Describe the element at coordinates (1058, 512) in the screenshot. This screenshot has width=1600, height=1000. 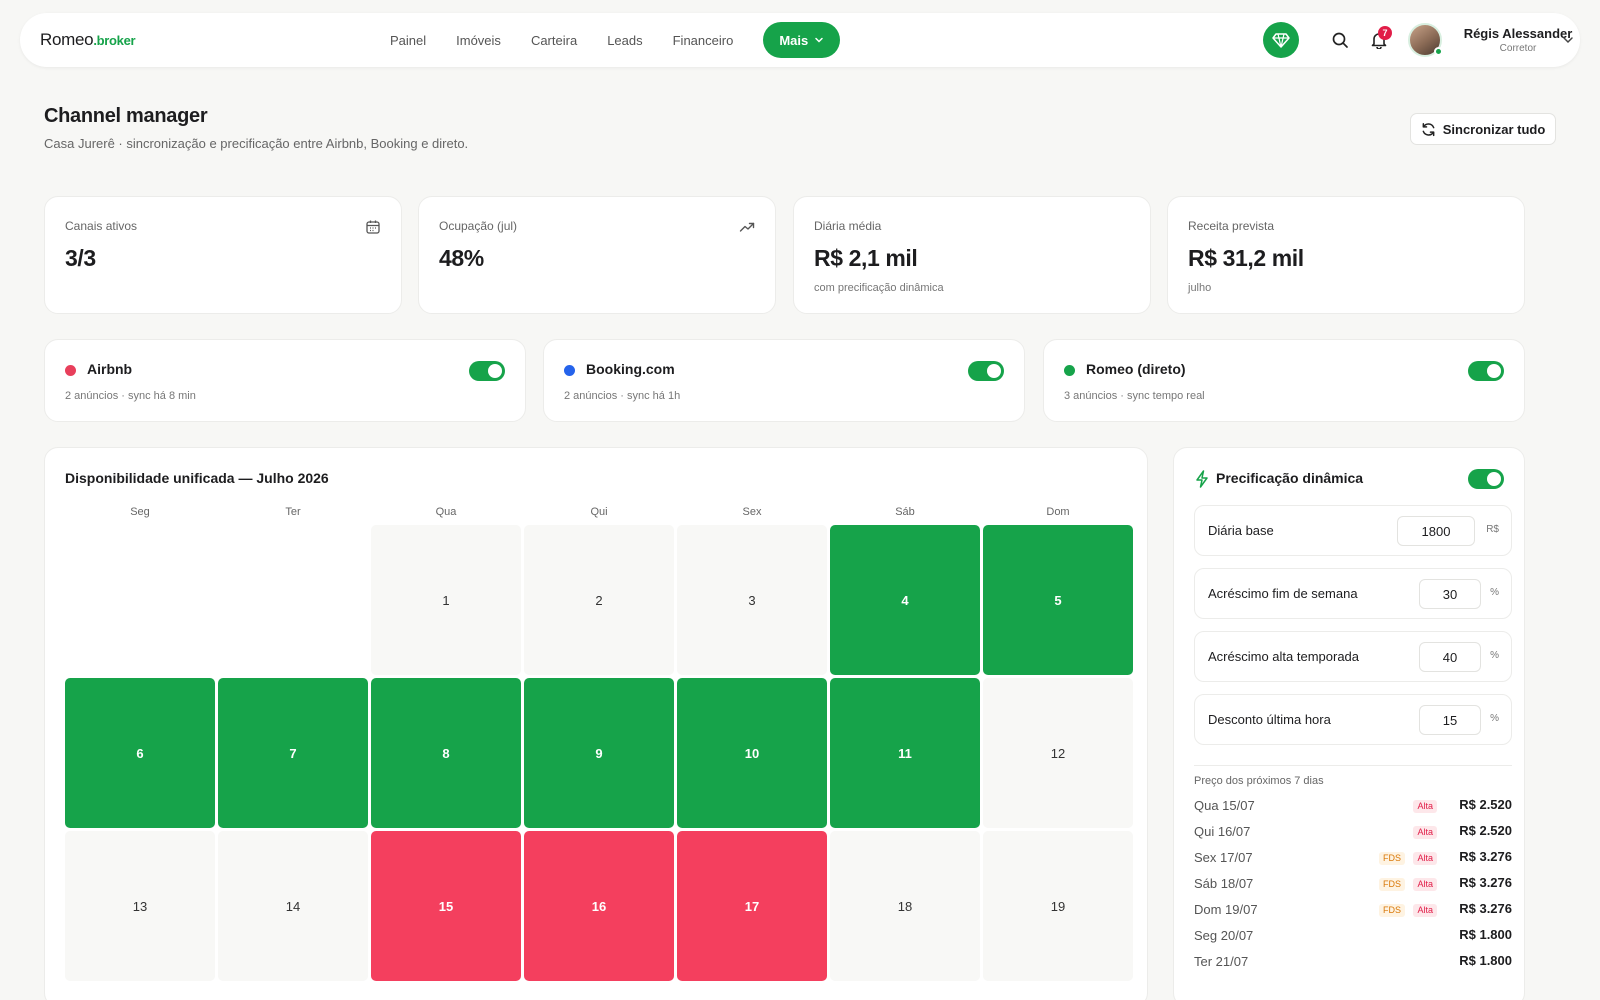
I see `weekday-header-sun: Dom` at that location.